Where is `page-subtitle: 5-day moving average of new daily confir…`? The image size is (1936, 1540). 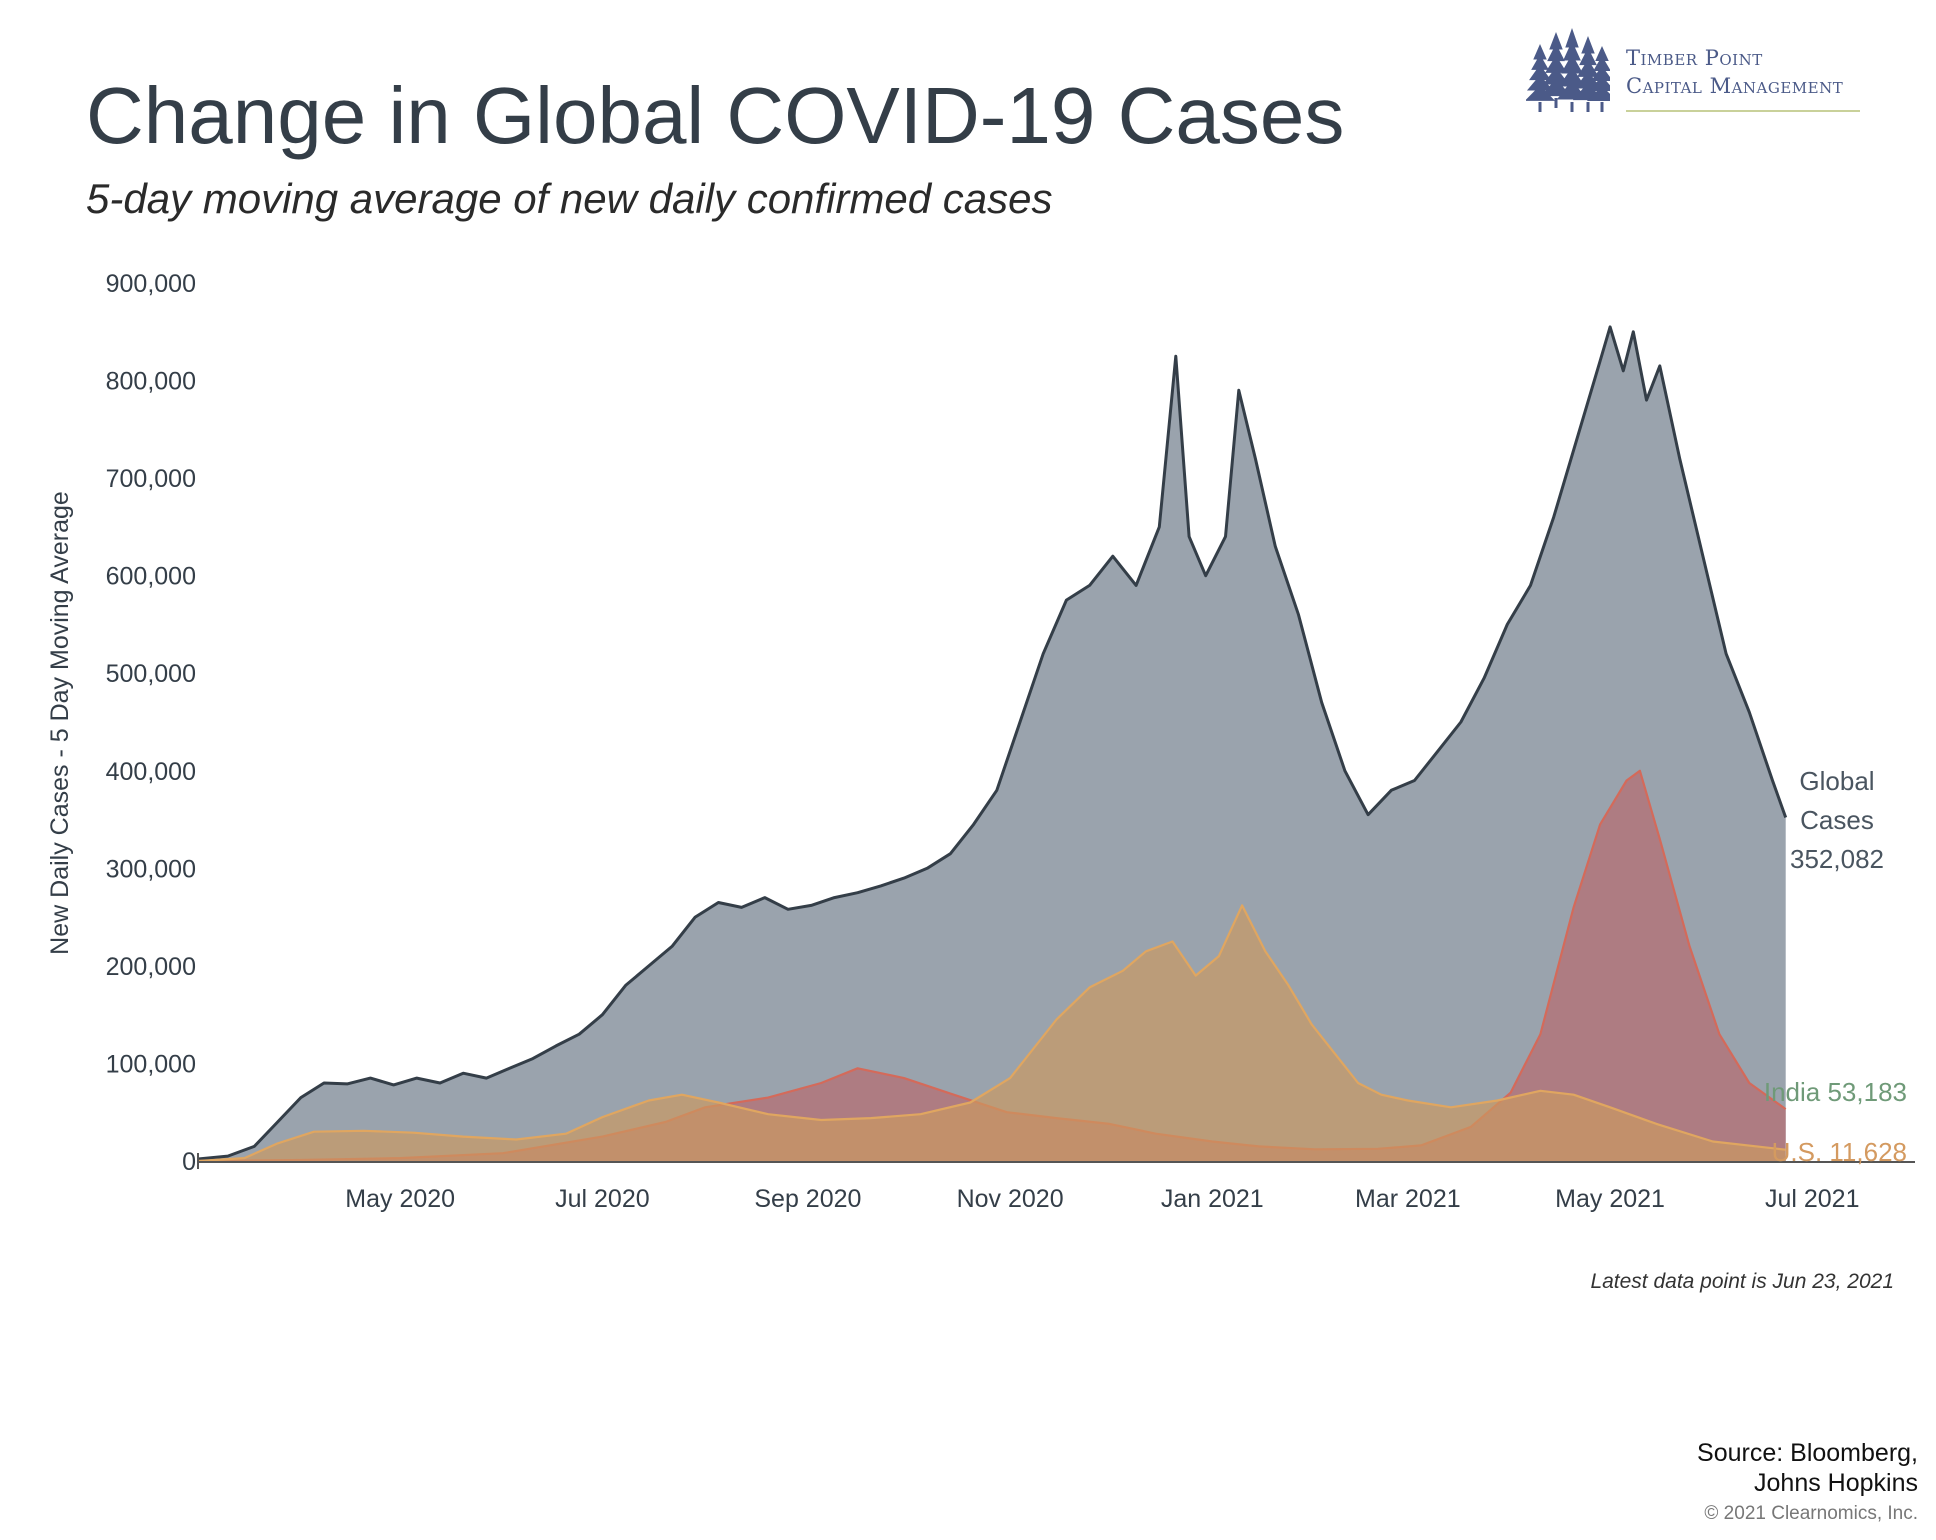 page-subtitle: 5-day moving average of new daily confir… is located at coordinates (569, 198).